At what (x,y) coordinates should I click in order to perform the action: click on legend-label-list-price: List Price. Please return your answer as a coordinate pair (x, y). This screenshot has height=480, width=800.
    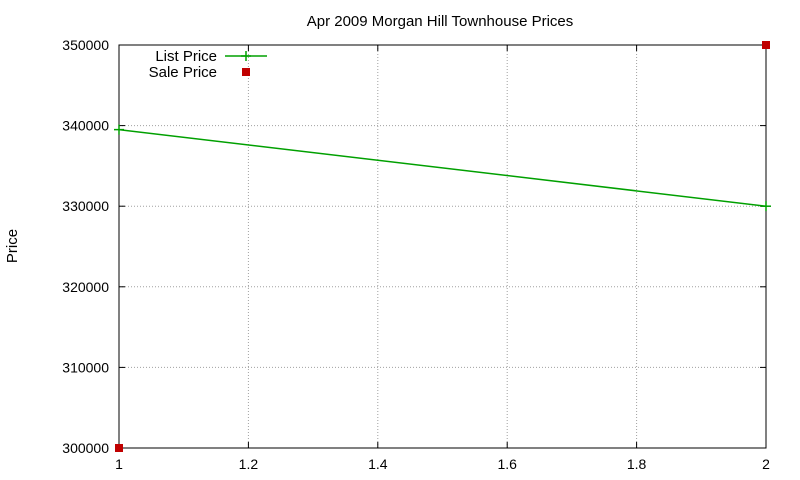
    Looking at the image, I should click on (186, 56).